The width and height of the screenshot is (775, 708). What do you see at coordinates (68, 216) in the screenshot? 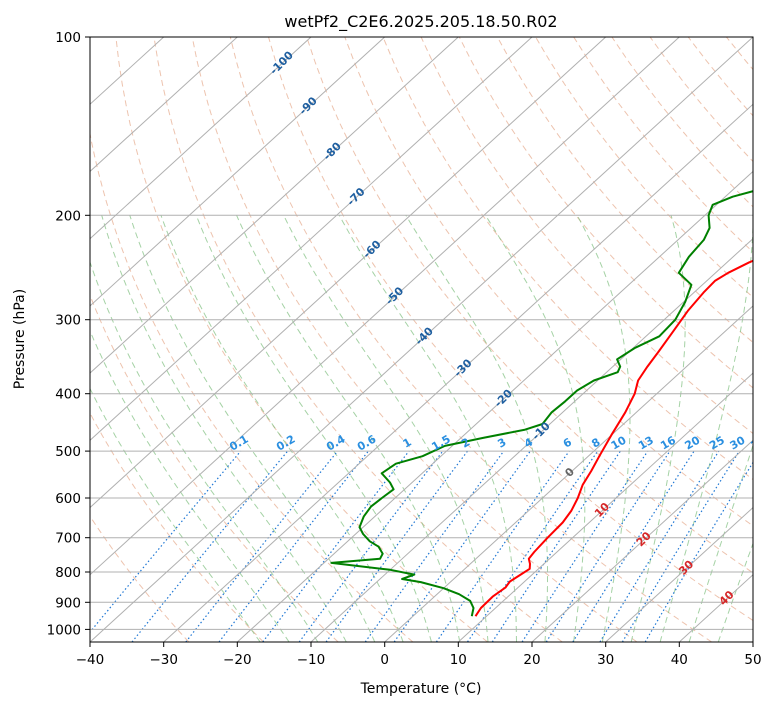
I see `y-tick-label: 200` at bounding box center [68, 216].